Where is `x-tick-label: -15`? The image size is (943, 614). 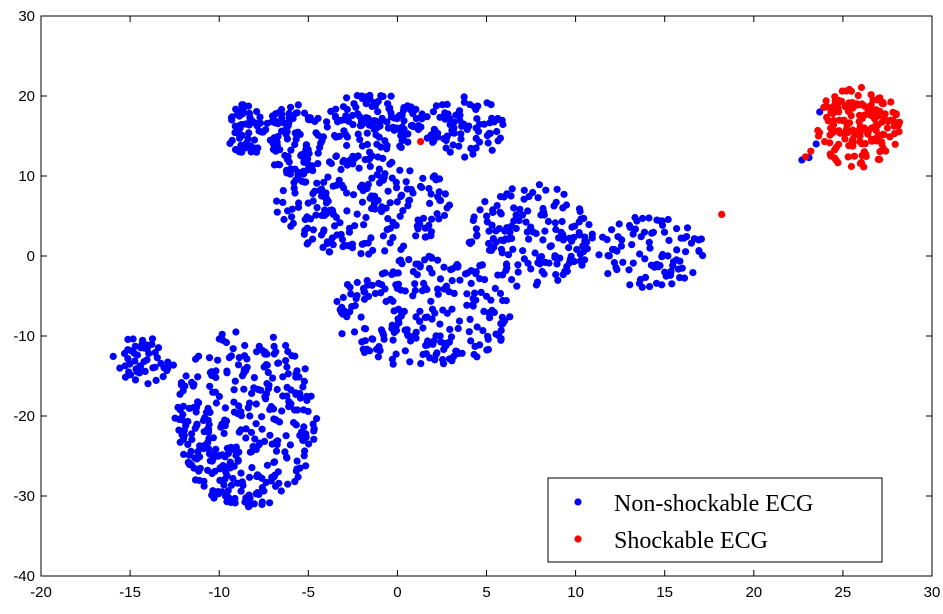 x-tick-label: -15 is located at coordinates (130, 592).